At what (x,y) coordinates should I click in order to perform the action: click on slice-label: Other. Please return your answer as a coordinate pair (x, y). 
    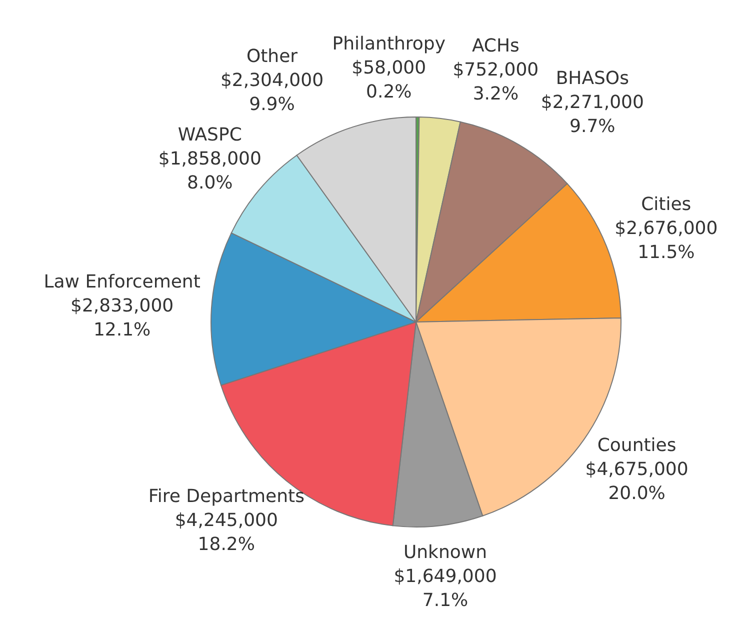
    Looking at the image, I should click on (272, 56).